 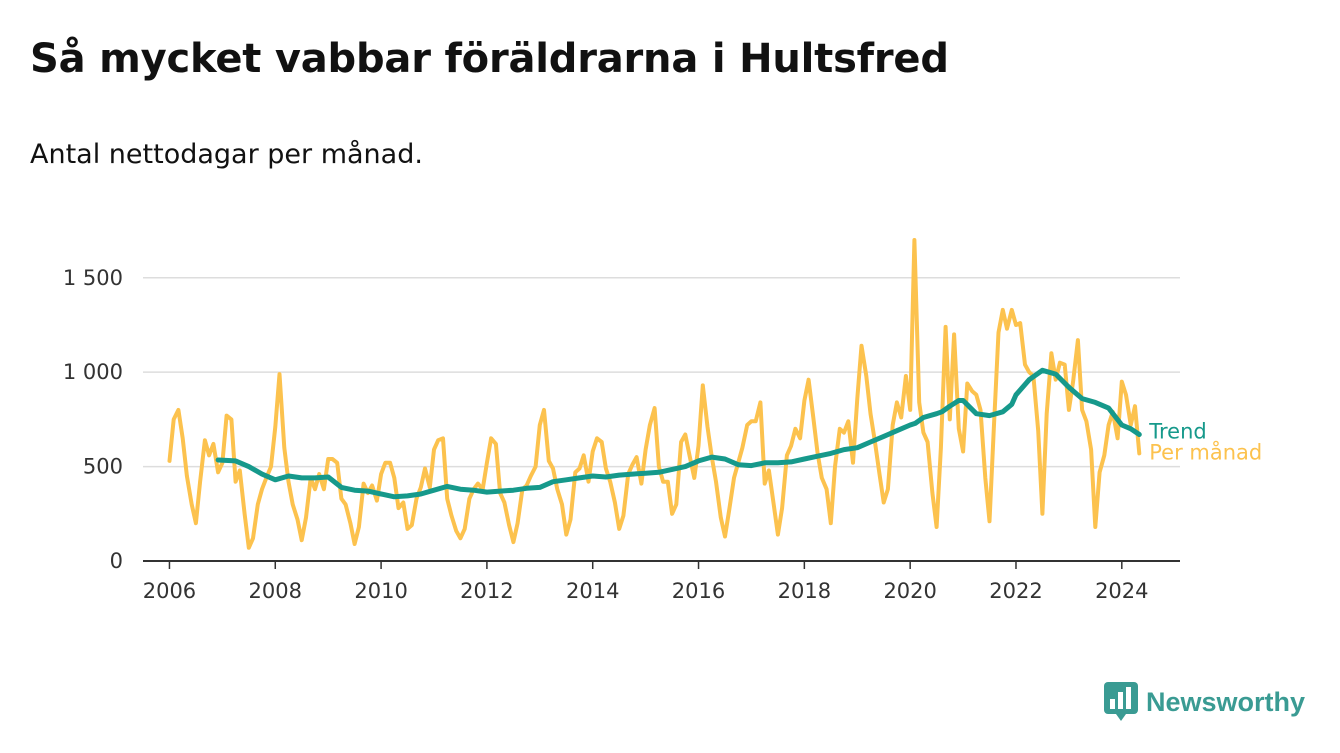 What do you see at coordinates (226, 154) in the screenshot?
I see `chart-subtitle: Antal nettodagar per månad.` at bounding box center [226, 154].